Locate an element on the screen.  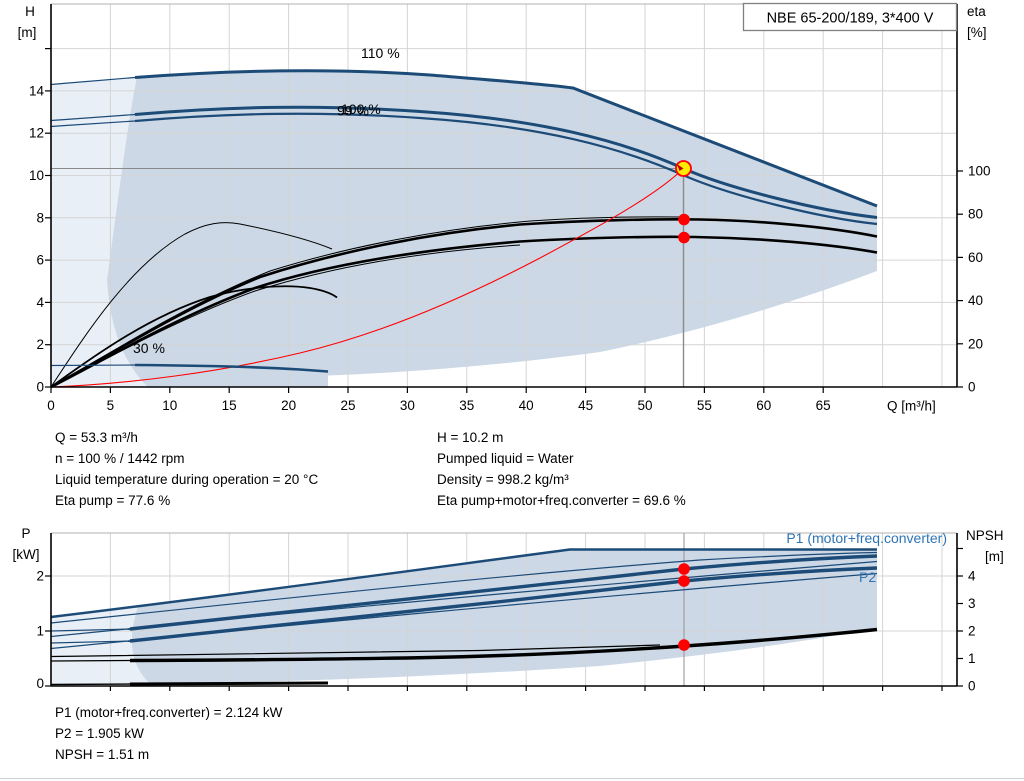
h-tick: 12 is located at coordinates (36, 133).